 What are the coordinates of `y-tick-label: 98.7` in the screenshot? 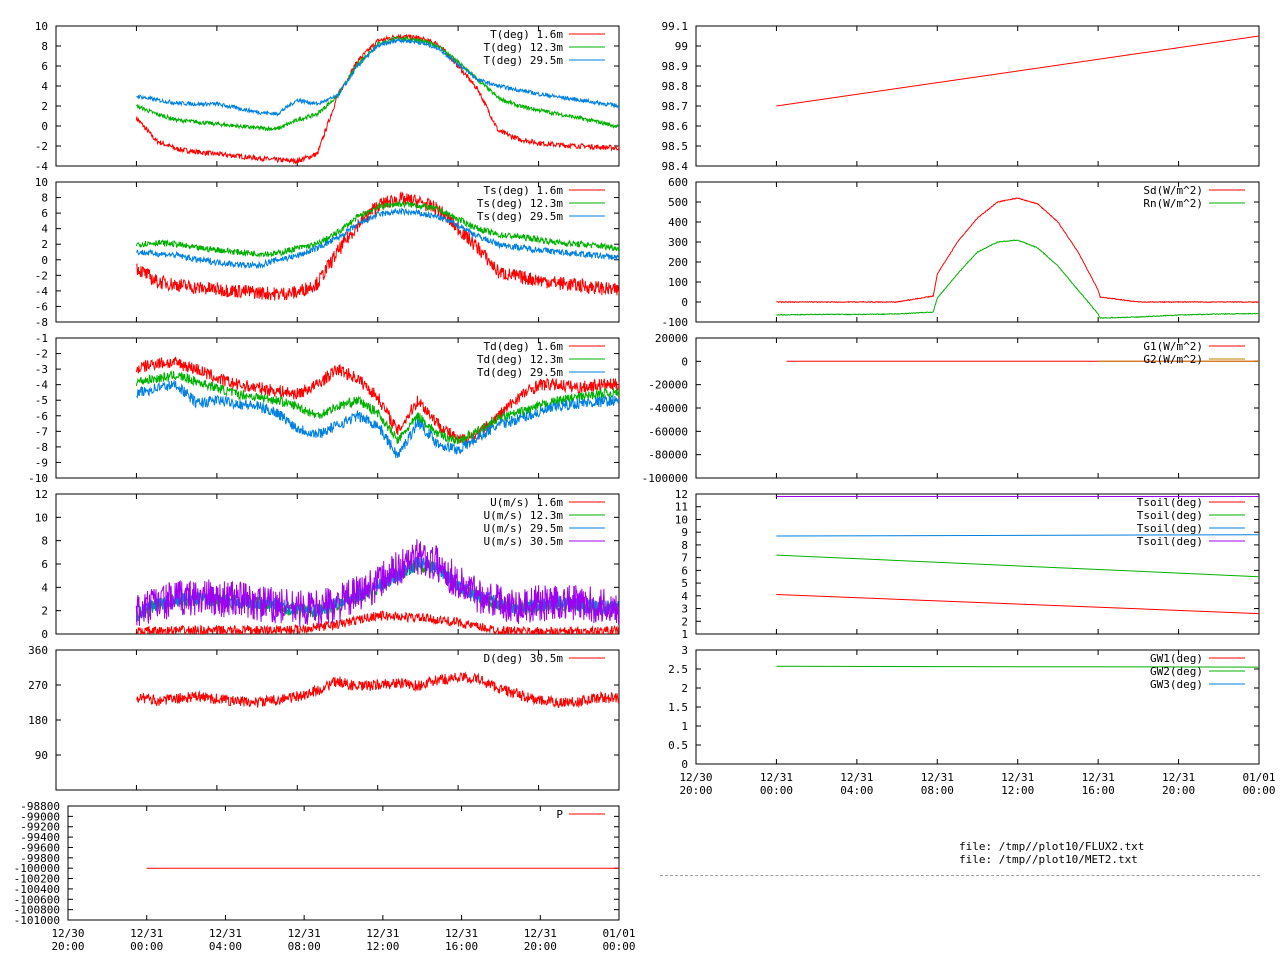 It's located at (675, 106).